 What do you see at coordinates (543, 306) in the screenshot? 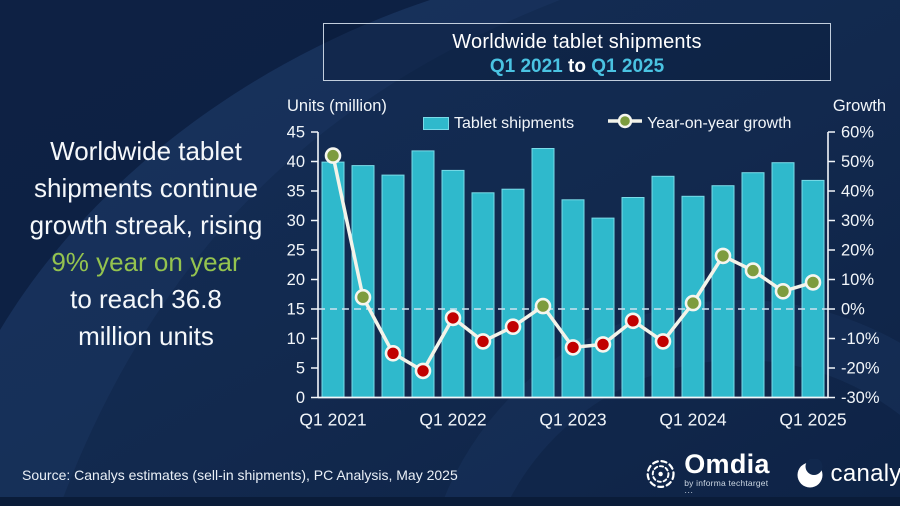
I see `growth-dot-q4-2022` at bounding box center [543, 306].